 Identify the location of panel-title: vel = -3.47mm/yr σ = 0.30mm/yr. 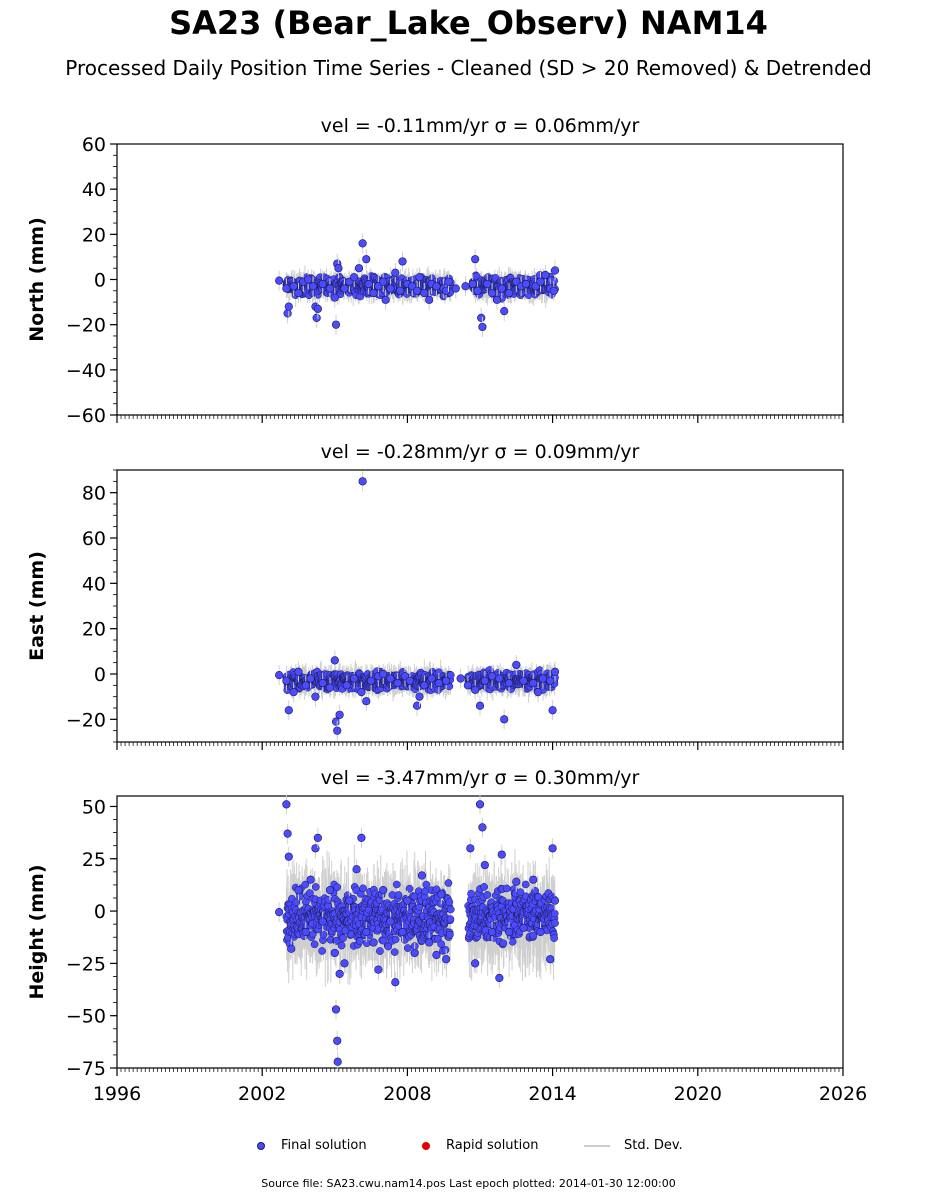
(480, 778).